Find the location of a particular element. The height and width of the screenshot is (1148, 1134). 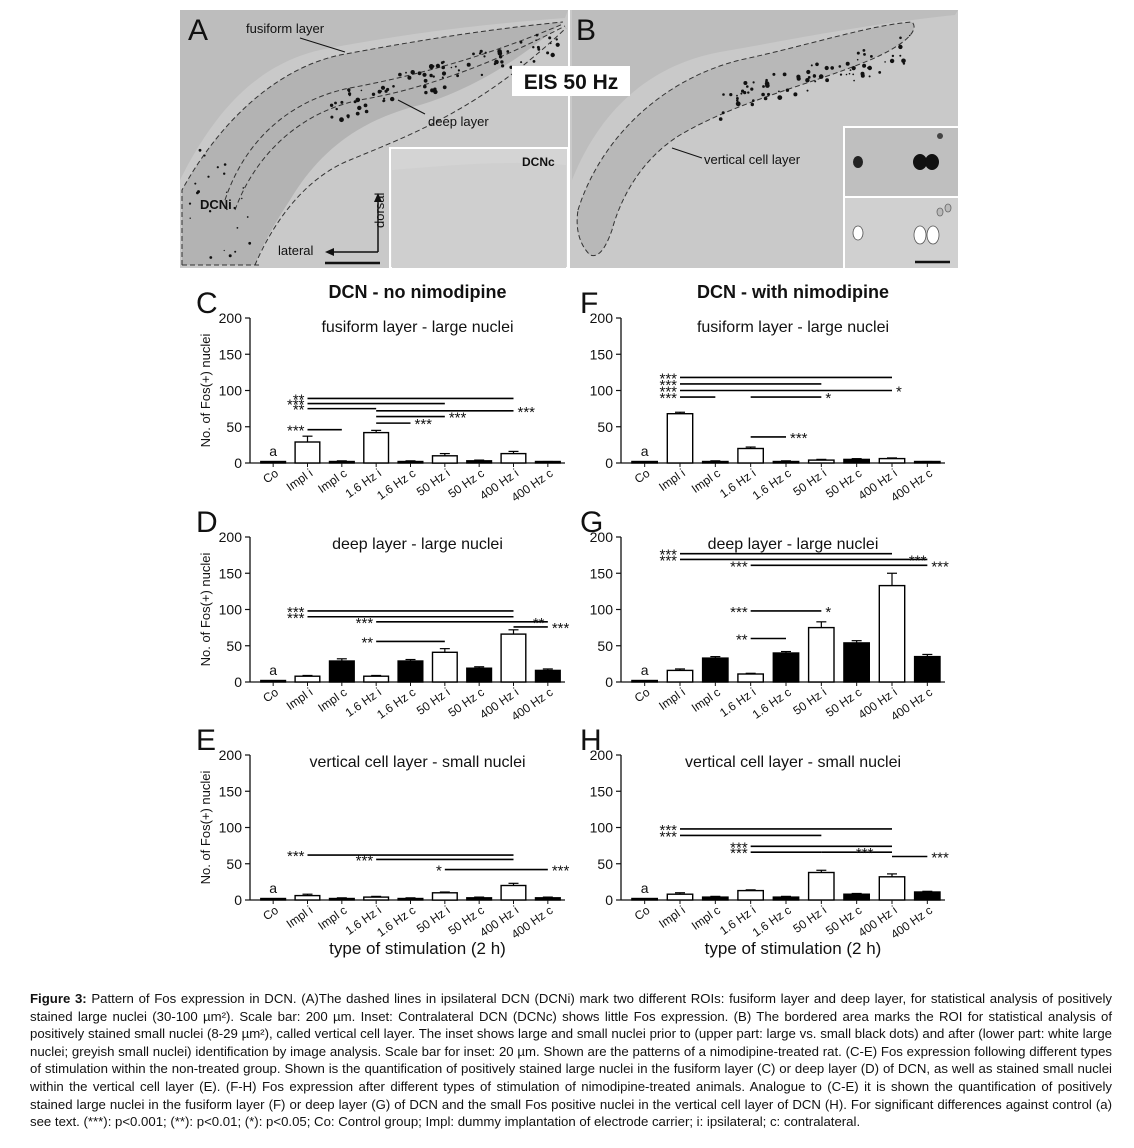

significance-label: ** is located at coordinates (742, 640).